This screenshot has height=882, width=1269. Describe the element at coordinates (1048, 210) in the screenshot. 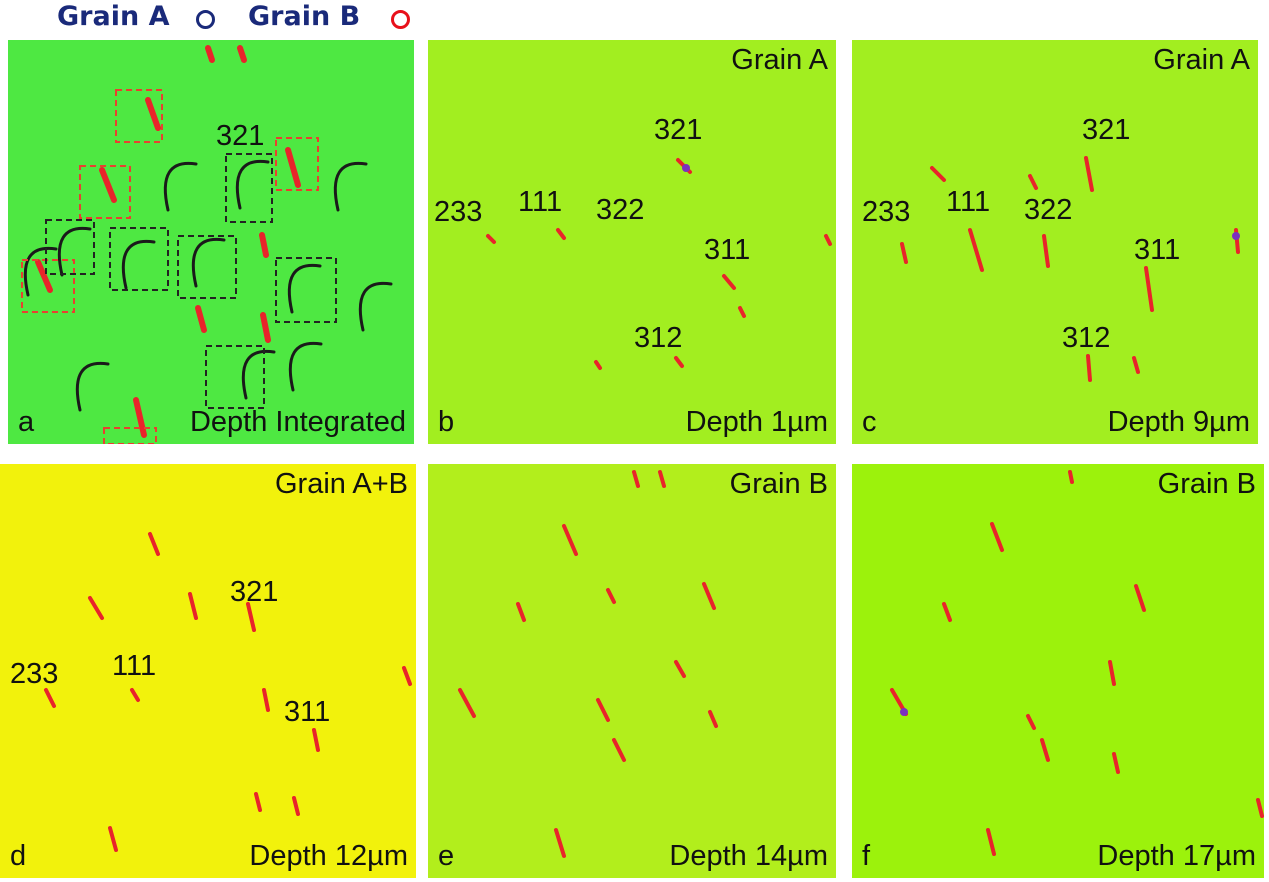

I see `panel-c-label-322: 322` at that location.